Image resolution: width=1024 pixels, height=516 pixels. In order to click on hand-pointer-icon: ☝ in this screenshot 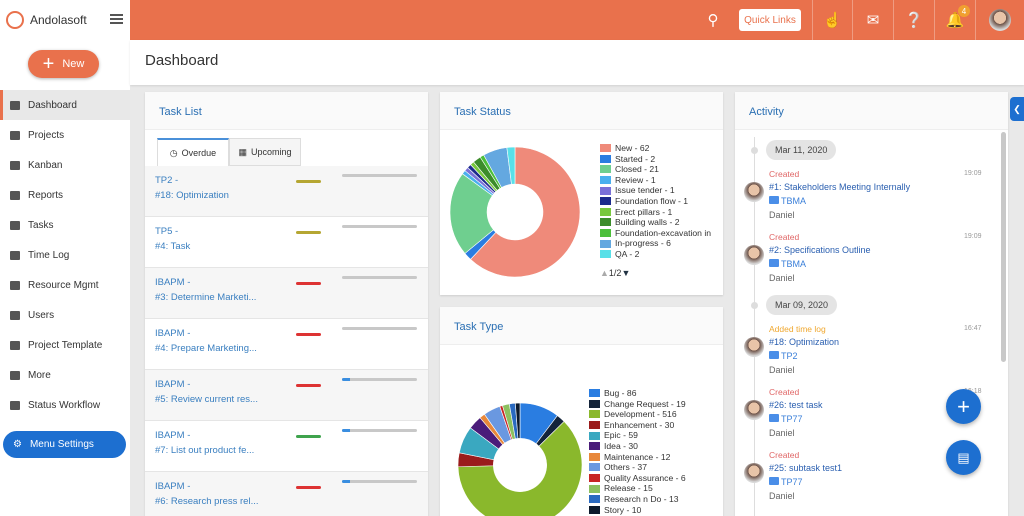, I will do `click(832, 20)`.